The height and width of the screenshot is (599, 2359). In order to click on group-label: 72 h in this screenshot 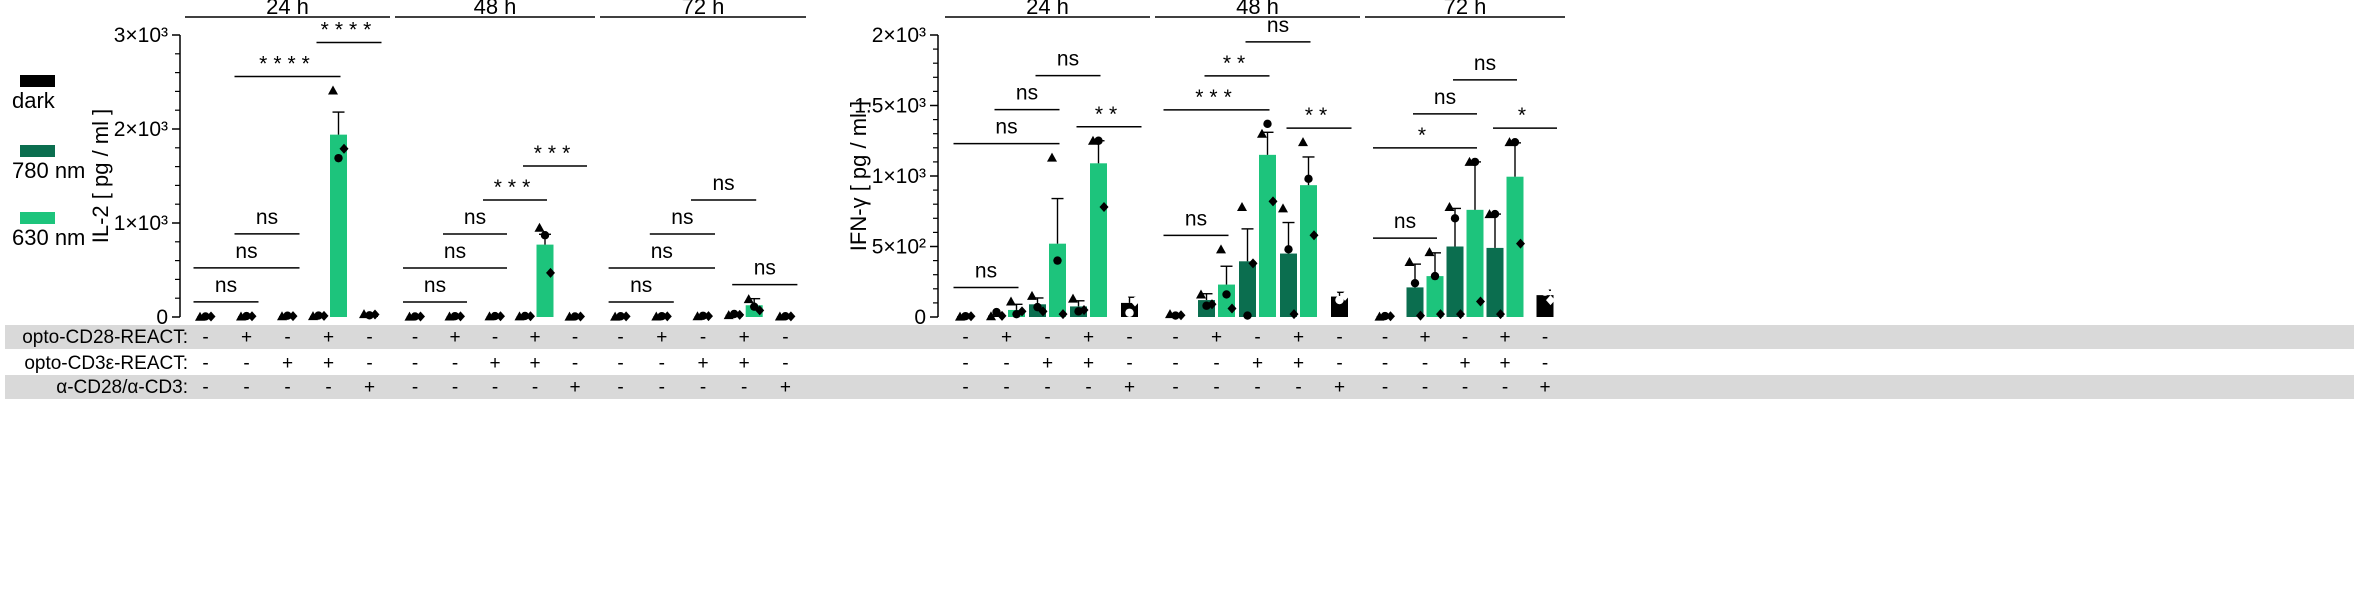, I will do `click(1465, 9)`.